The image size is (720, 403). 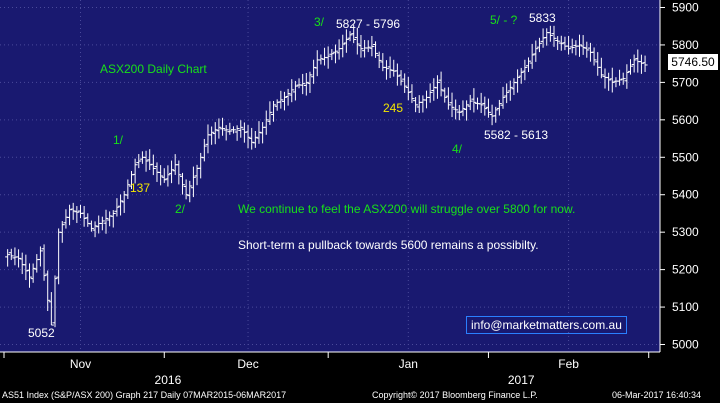 What do you see at coordinates (685, 120) in the screenshot?
I see `y-tick-label: 5600` at bounding box center [685, 120].